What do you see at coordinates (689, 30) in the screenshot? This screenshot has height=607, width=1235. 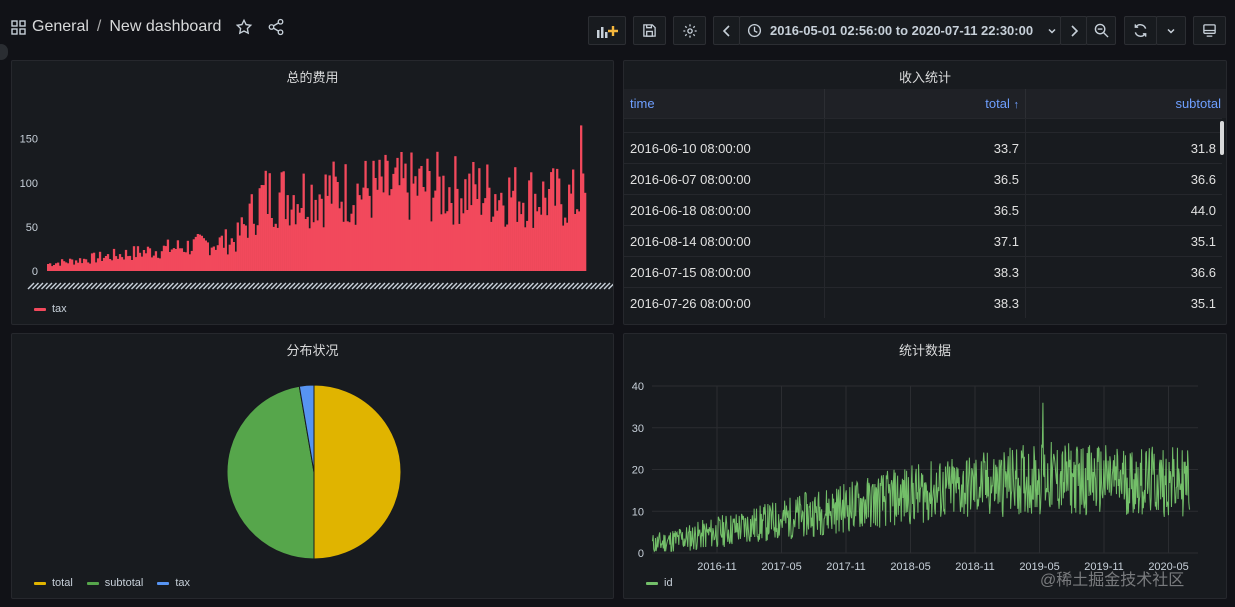 I see `dashboard-settings-button` at bounding box center [689, 30].